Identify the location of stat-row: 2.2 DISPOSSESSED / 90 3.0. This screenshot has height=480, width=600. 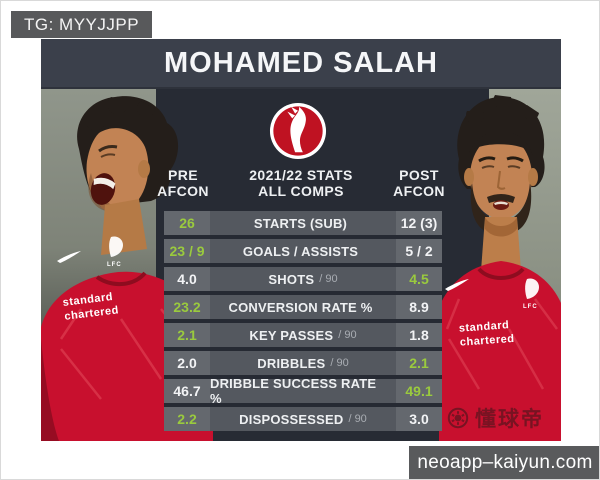
(303, 419).